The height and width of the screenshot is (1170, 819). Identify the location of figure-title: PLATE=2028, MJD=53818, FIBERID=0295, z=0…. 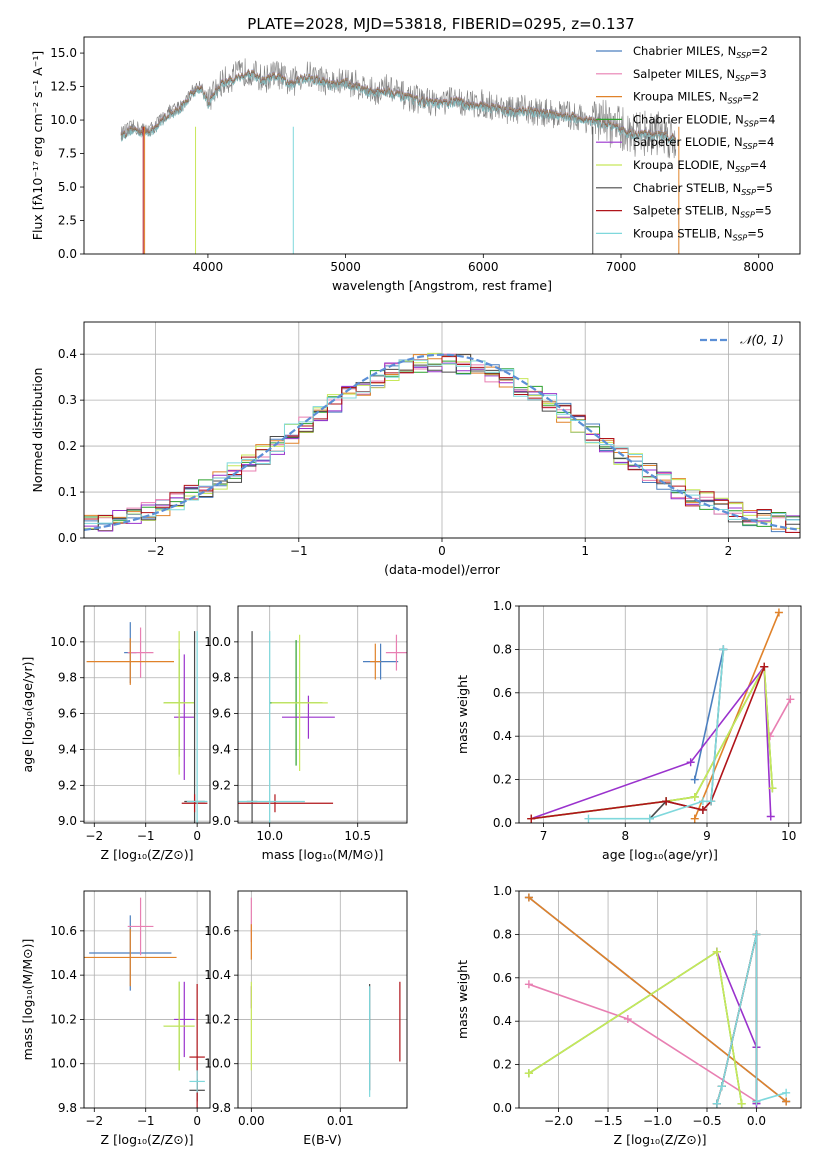
(440, 24).